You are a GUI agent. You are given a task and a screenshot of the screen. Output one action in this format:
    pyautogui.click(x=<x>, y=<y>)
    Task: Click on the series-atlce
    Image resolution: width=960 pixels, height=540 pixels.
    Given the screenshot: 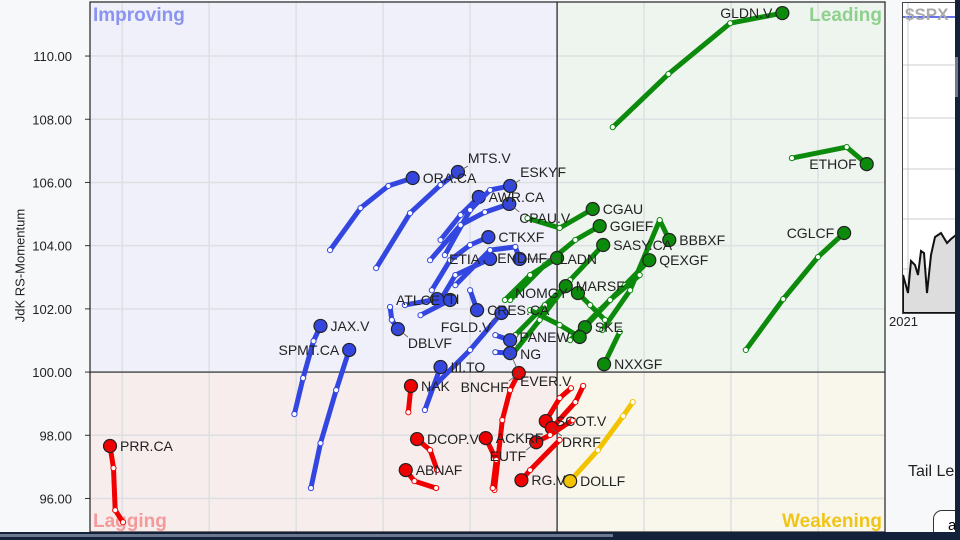 What is the action you would take?
    pyautogui.click(x=437, y=305)
    